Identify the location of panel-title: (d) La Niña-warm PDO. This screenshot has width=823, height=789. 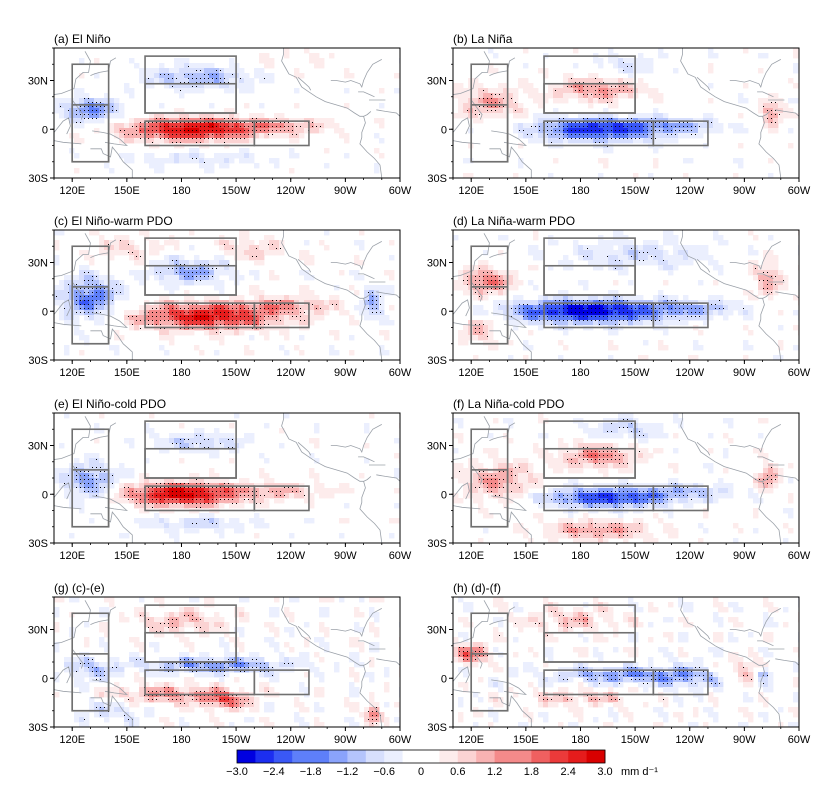
(514, 221).